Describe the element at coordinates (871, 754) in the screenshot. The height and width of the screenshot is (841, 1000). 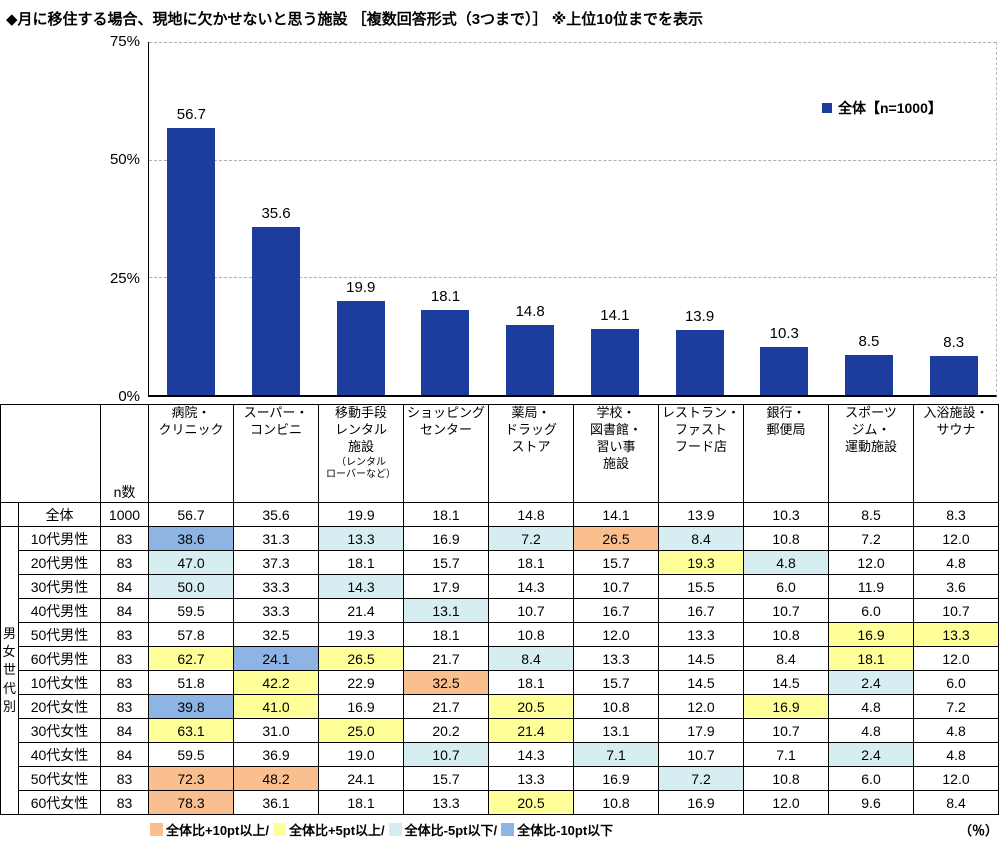
I see `value-cell: 2.4` at that location.